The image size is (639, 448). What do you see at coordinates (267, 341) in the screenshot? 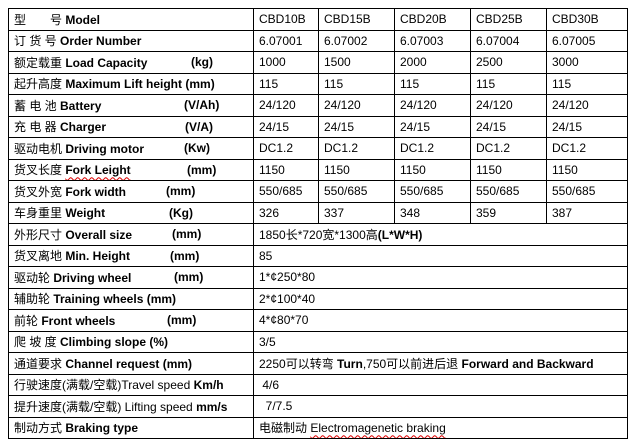
I see `value-text: 3/5` at bounding box center [267, 341].